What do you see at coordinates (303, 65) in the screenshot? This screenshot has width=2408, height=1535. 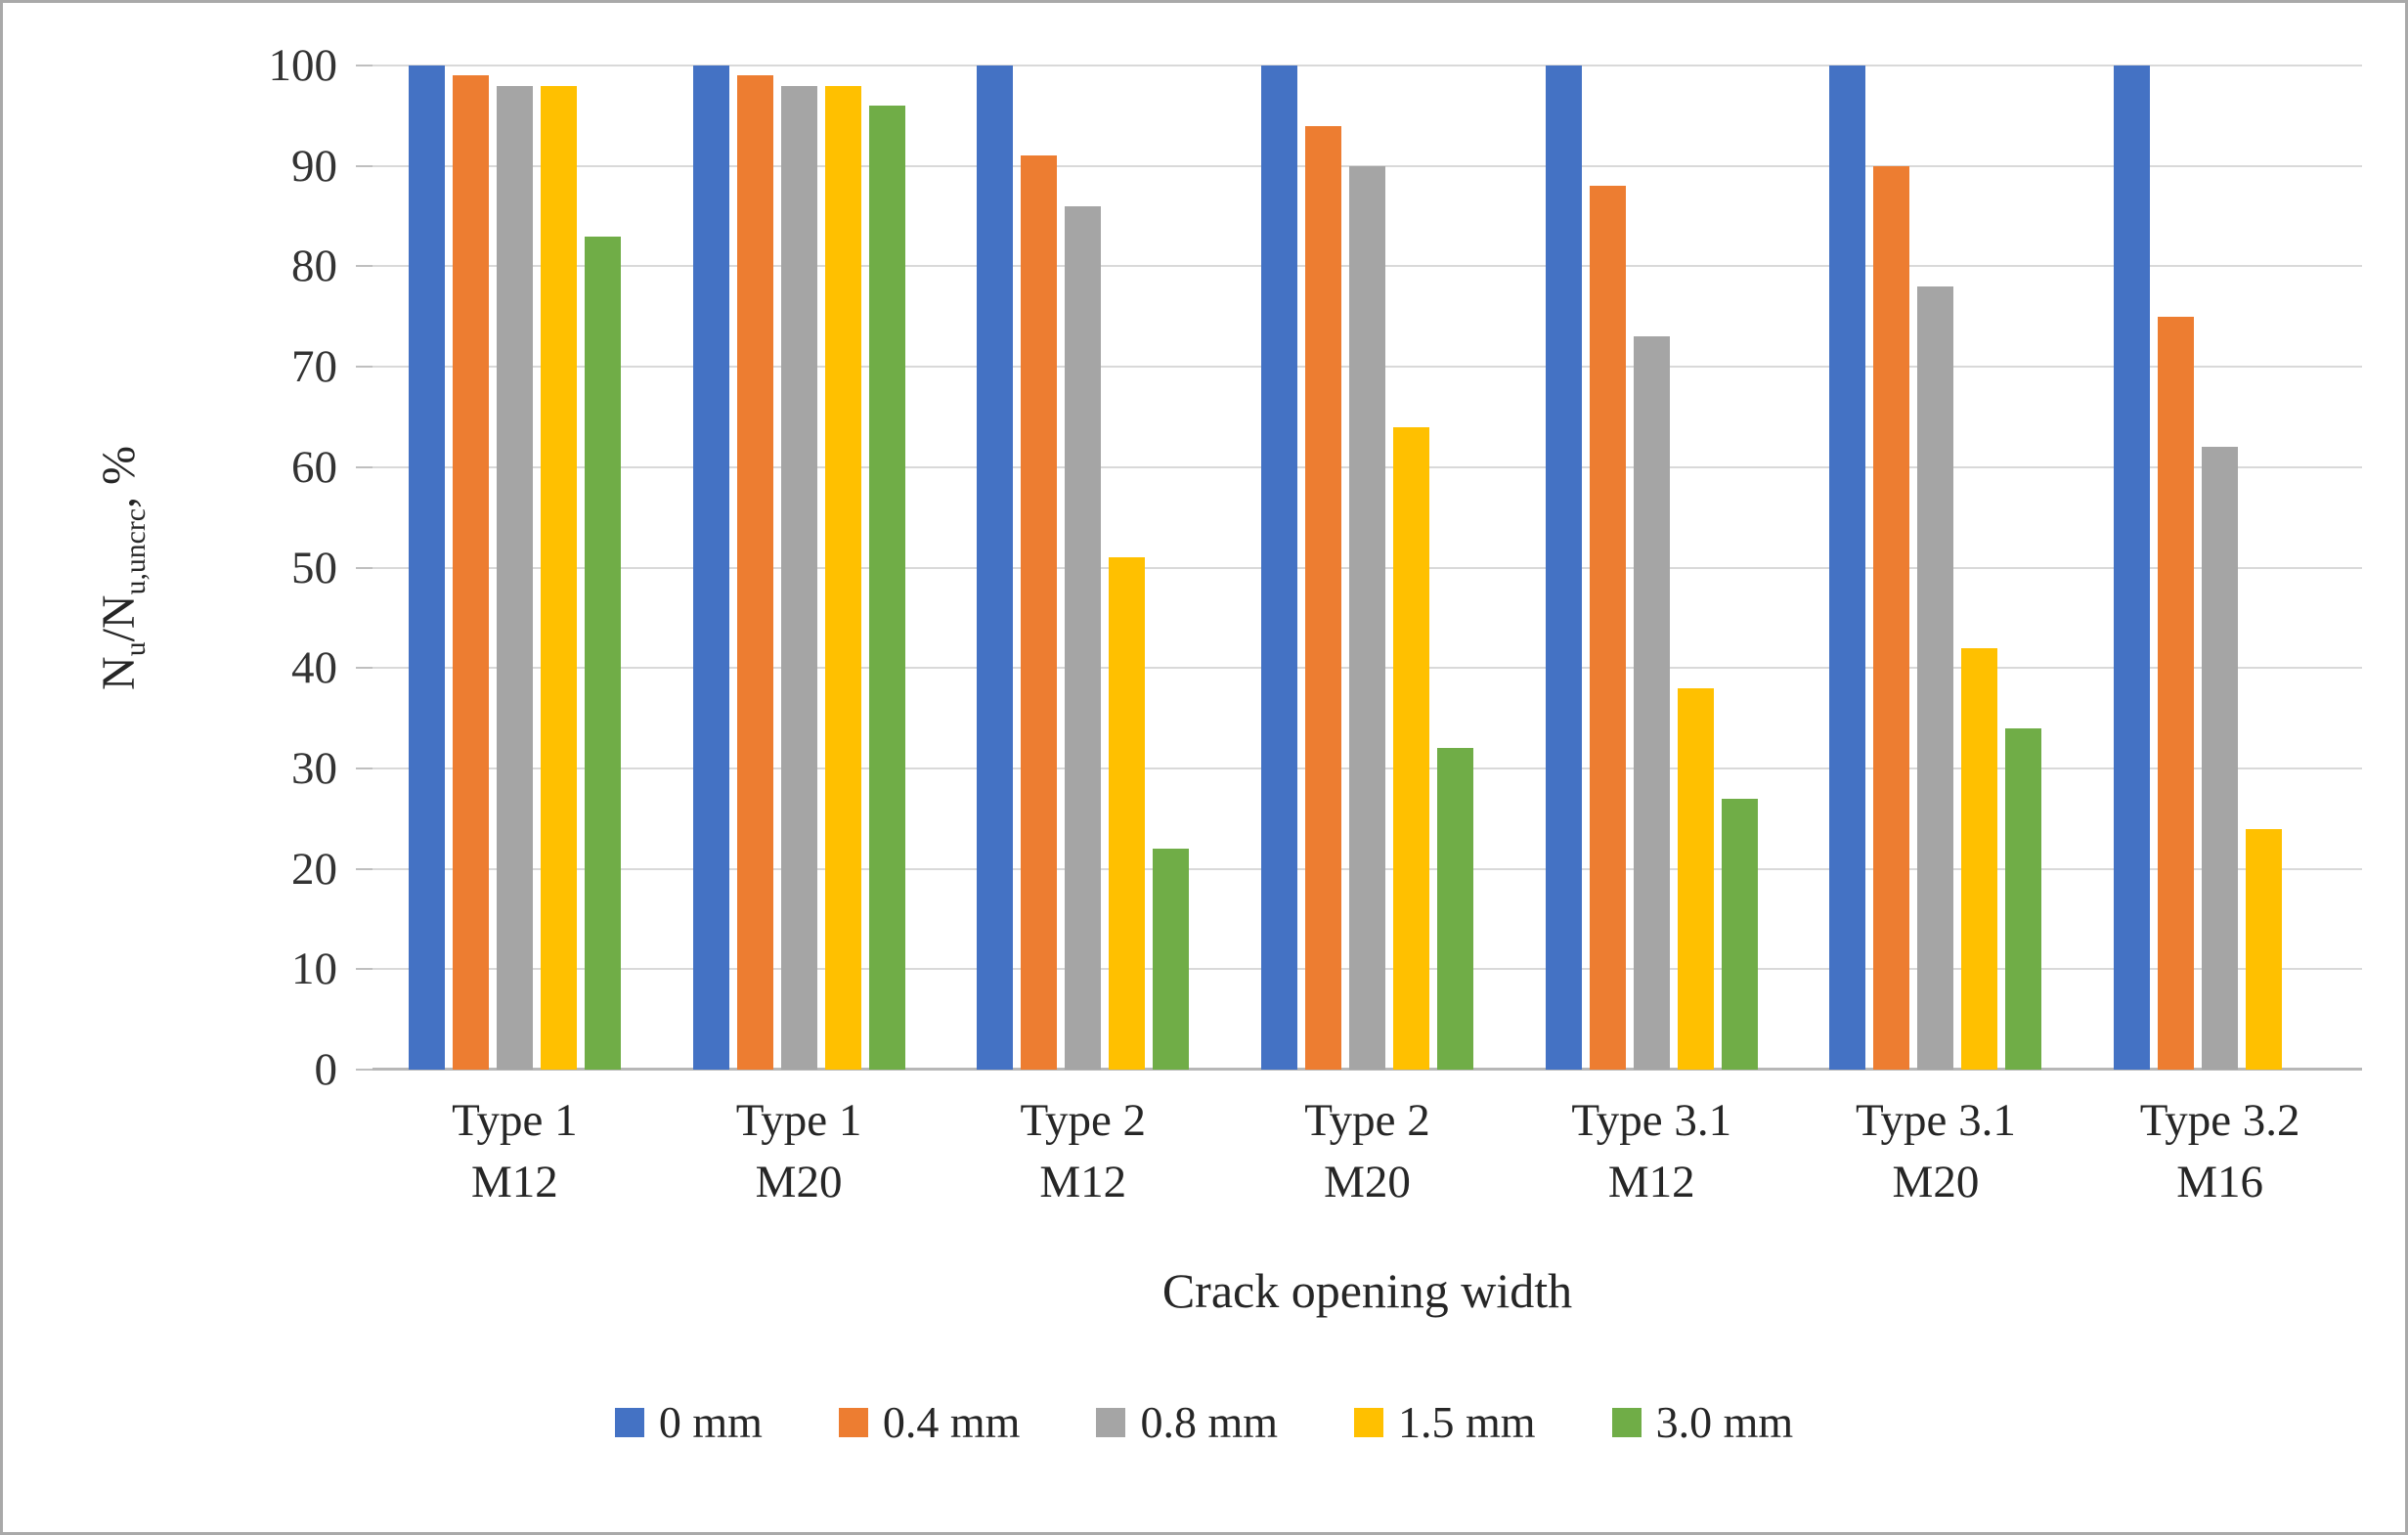 I see `y-tick-label-100: 100` at bounding box center [303, 65].